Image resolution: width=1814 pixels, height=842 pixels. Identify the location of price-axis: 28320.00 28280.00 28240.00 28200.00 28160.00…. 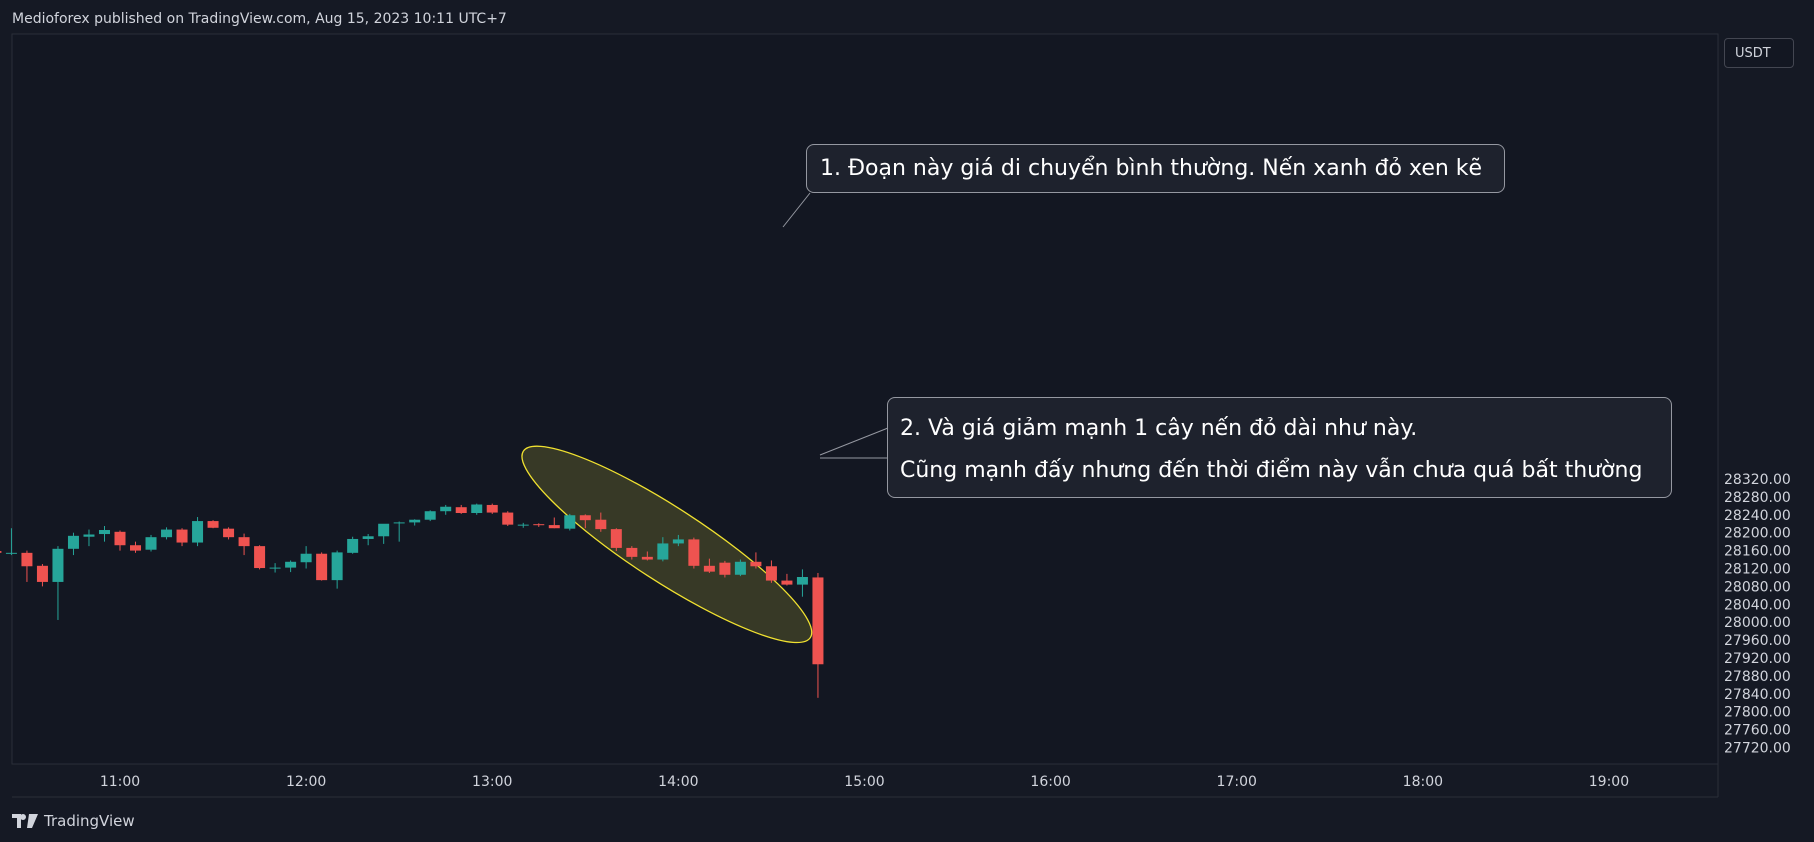
(1757, 614).